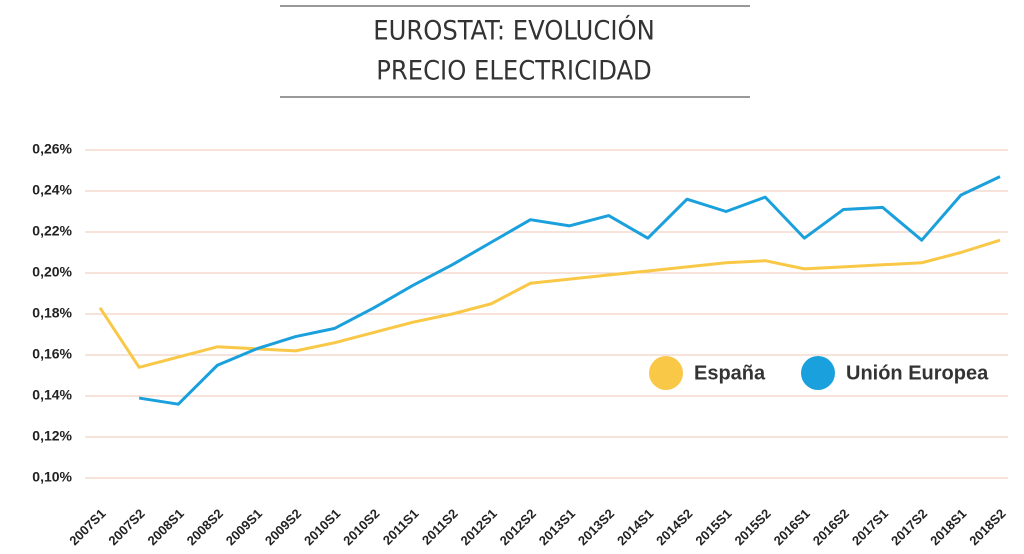 The width and height of the screenshot is (1024, 554). What do you see at coordinates (909, 527) in the screenshot?
I see `x-tick-label: 2017S2` at bounding box center [909, 527].